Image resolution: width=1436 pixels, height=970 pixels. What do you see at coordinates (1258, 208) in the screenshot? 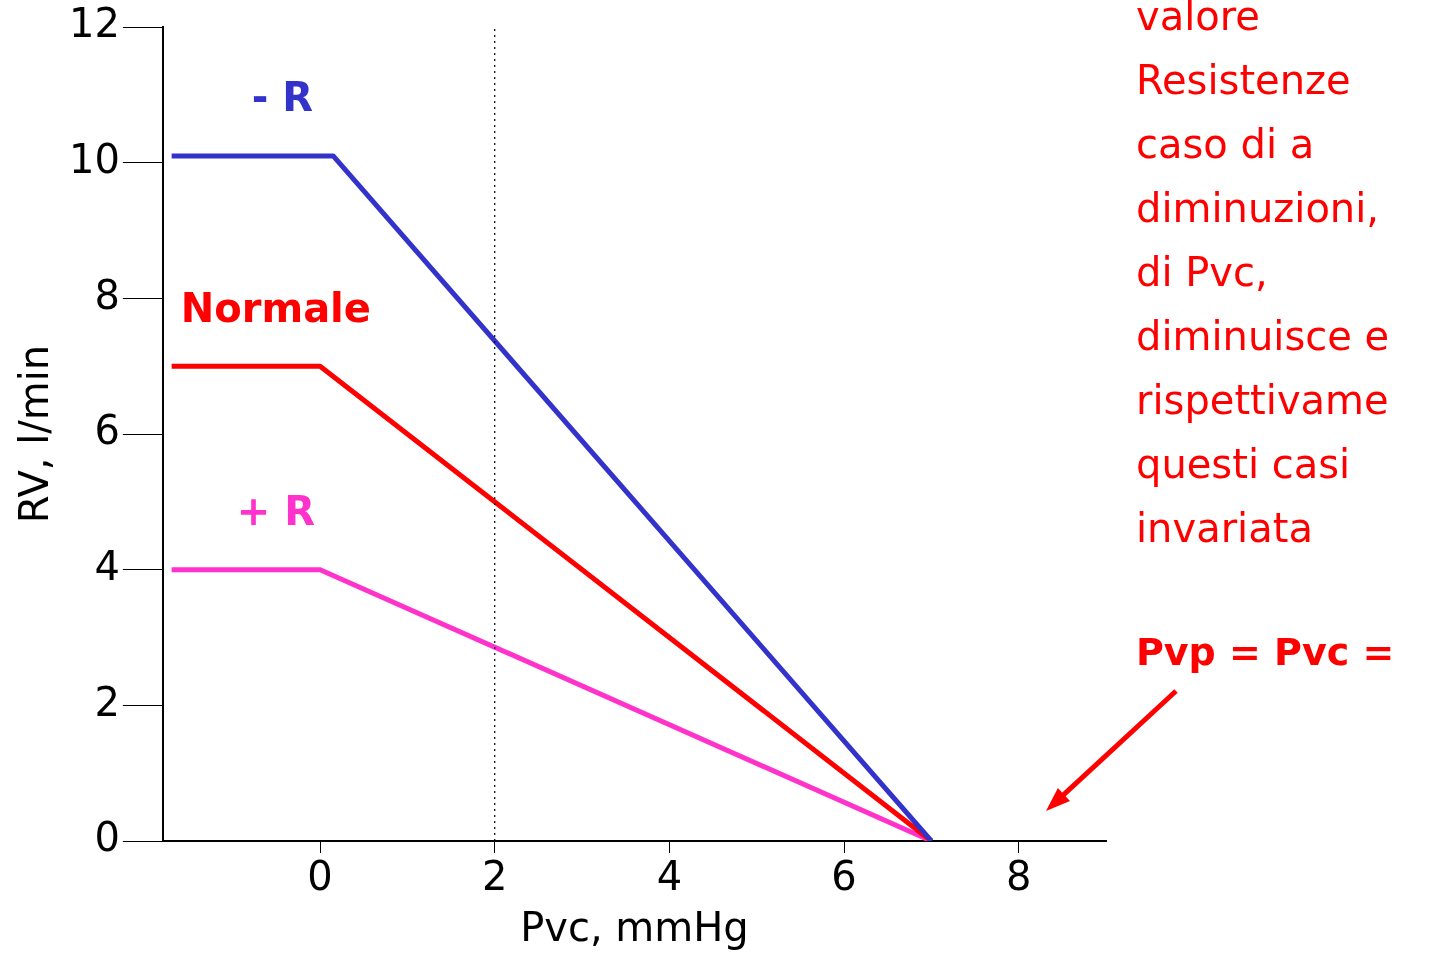
I see `text: diminuzioni,` at bounding box center [1258, 208].